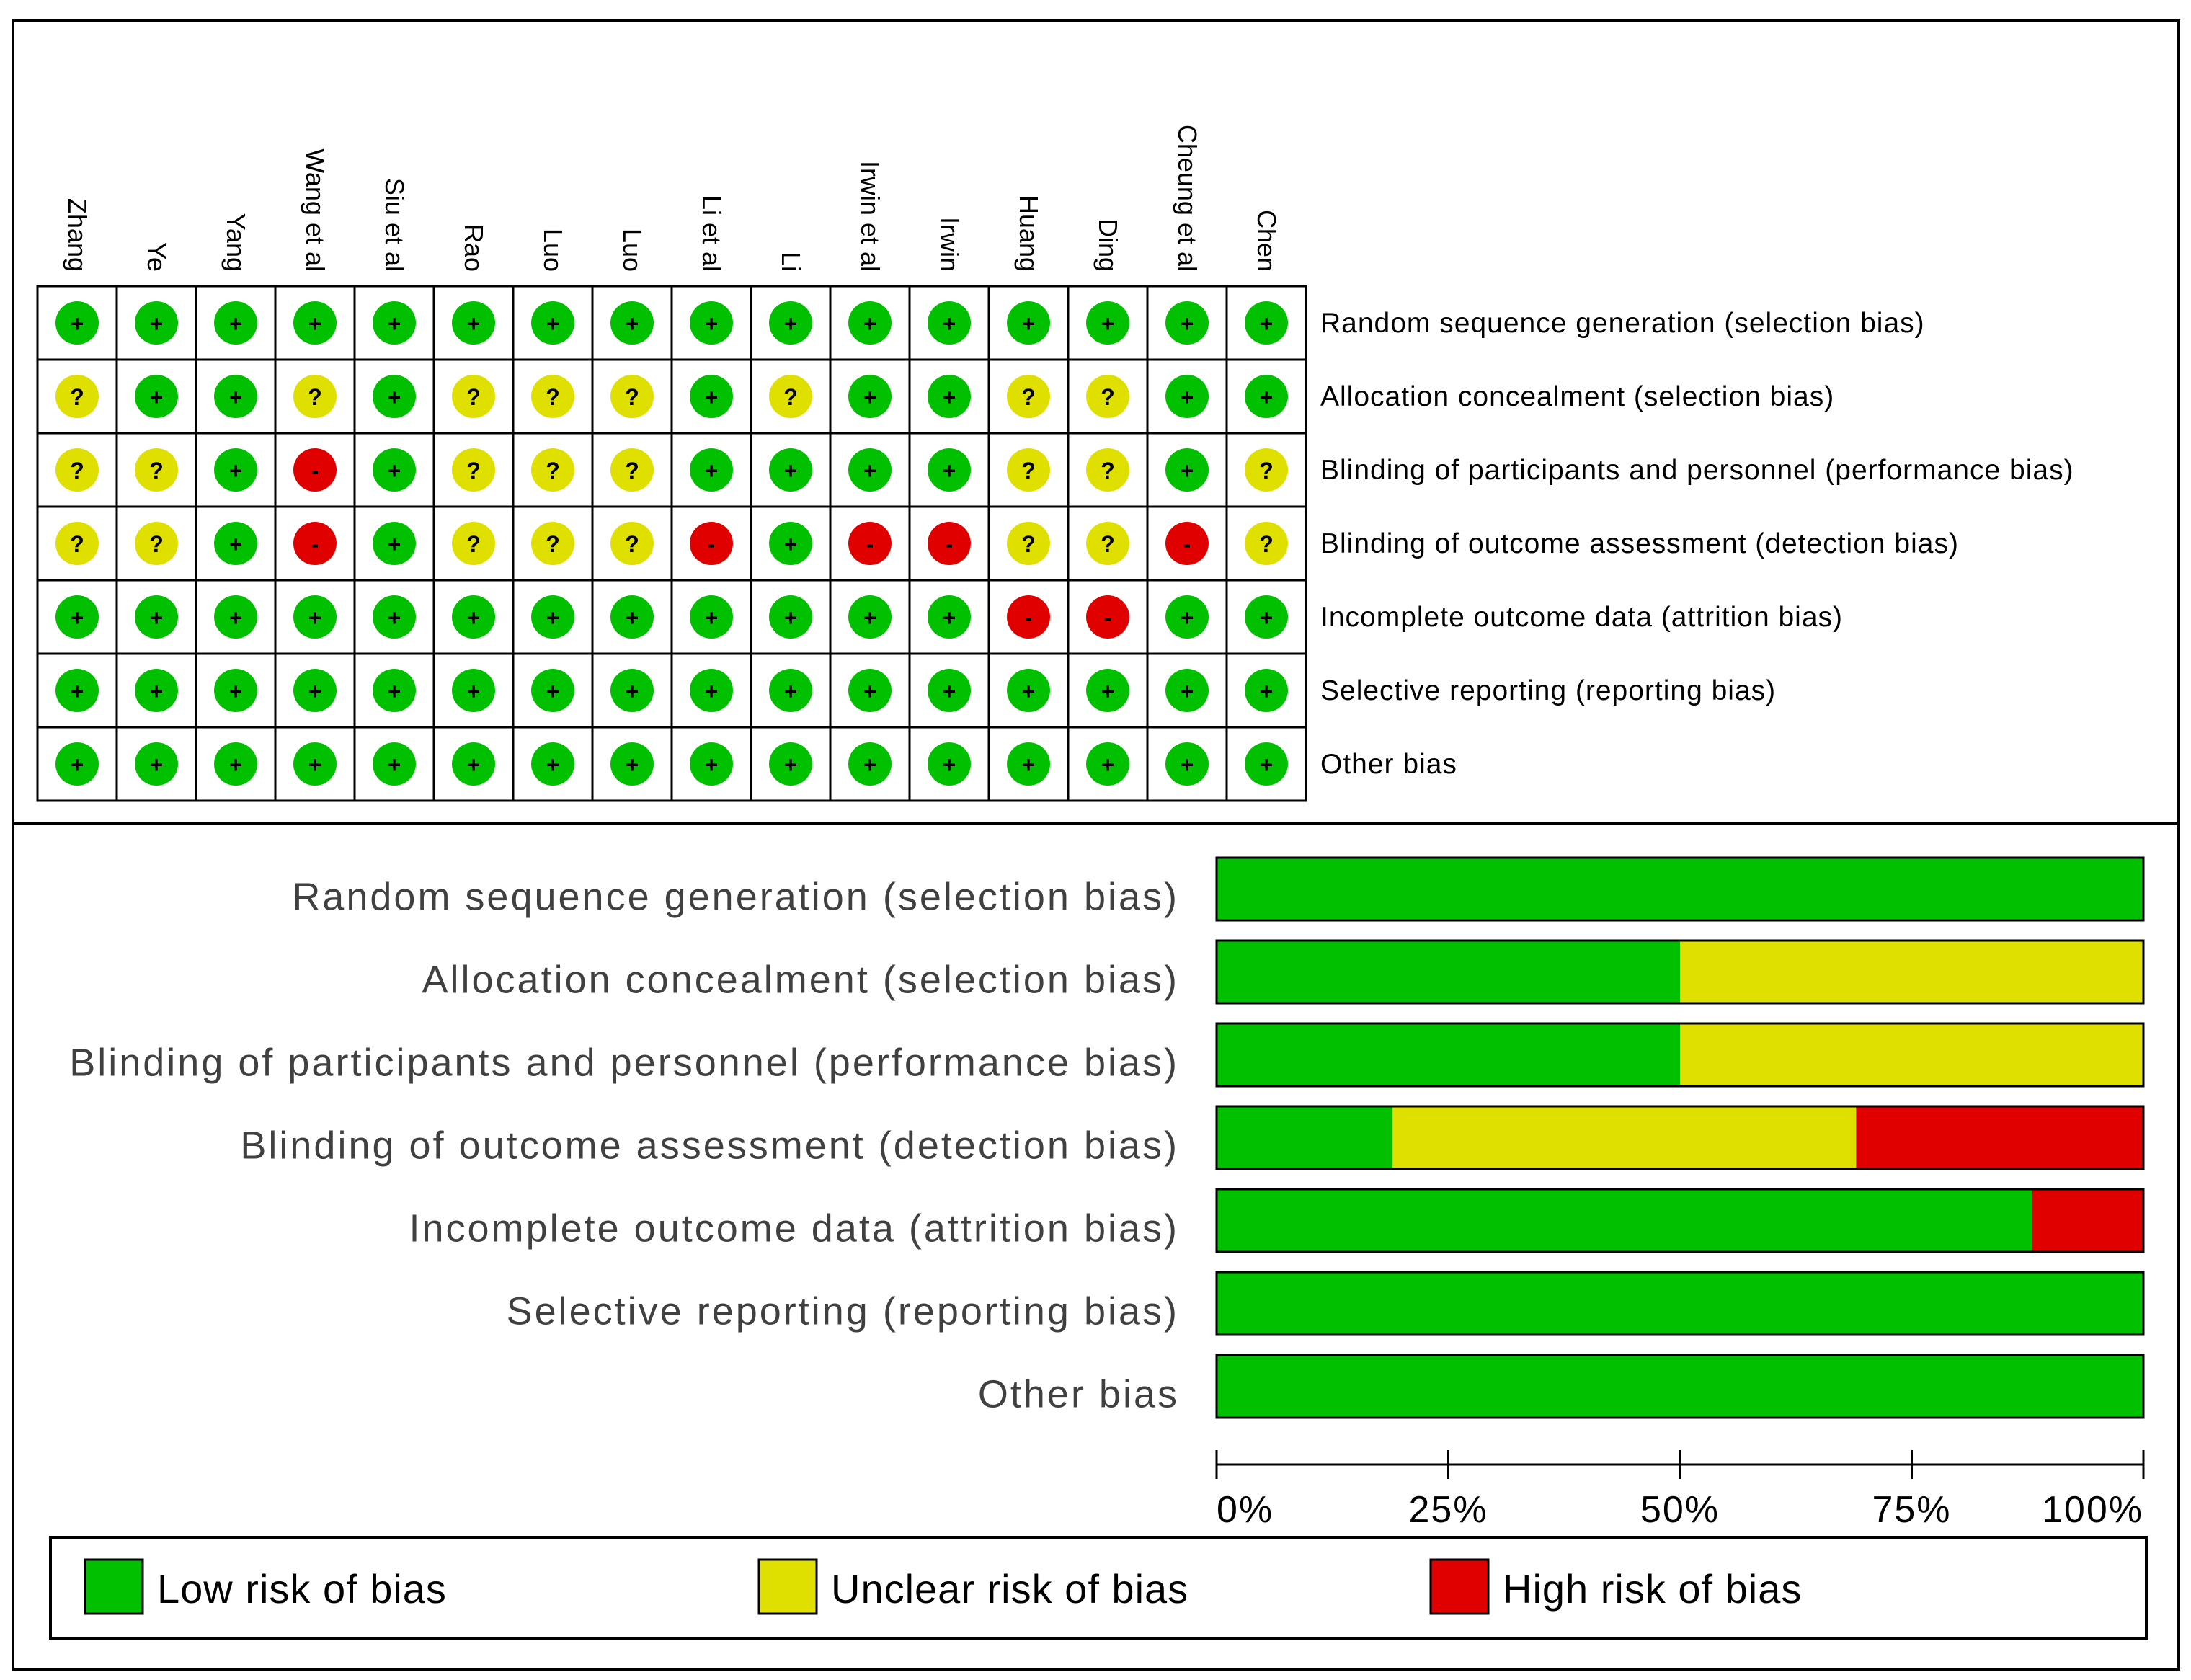 This screenshot has height=1680, width=2191. I want to click on study-label: Yang, so click(236, 242).